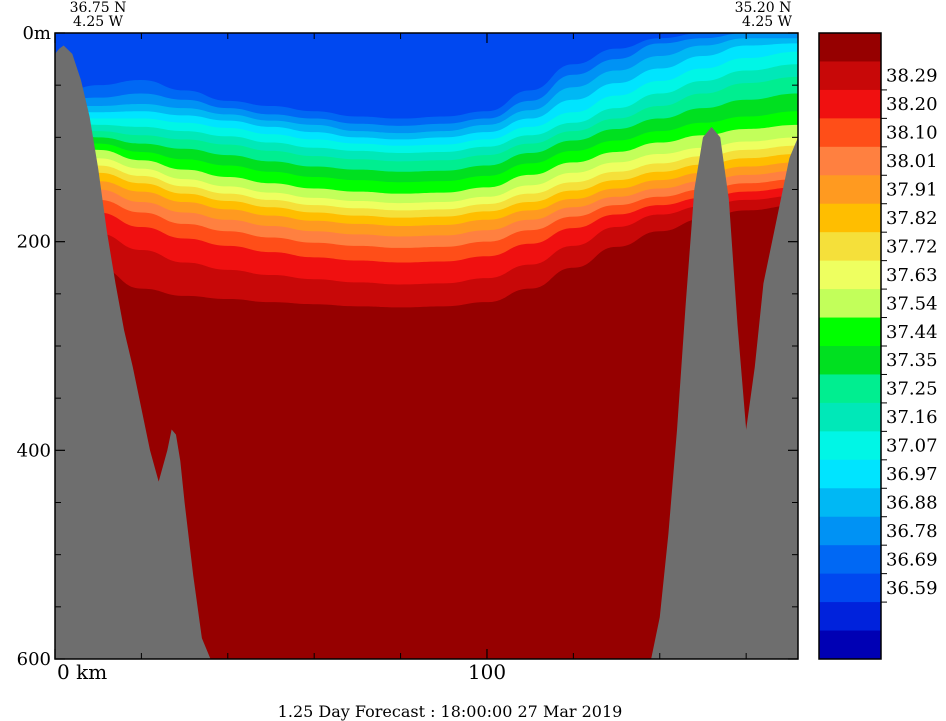 The height and width of the screenshot is (721, 946). Describe the element at coordinates (98, 8) in the screenshot. I see `left-endpoint-latitude: 36.75 N` at that location.